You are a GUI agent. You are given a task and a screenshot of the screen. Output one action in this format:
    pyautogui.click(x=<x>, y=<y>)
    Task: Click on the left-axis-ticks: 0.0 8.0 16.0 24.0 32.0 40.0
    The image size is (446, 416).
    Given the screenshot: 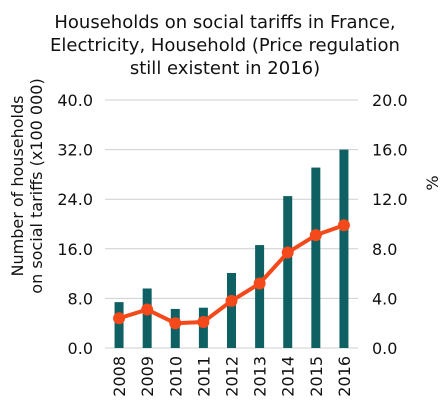 What is the action you would take?
    pyautogui.click(x=75, y=224)
    